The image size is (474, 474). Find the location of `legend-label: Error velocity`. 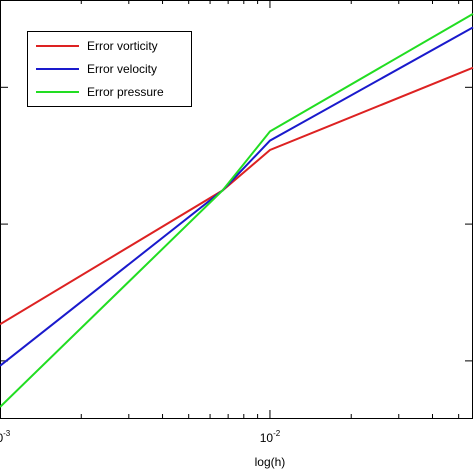

legend-label: Error velocity is located at coordinates (122, 69).